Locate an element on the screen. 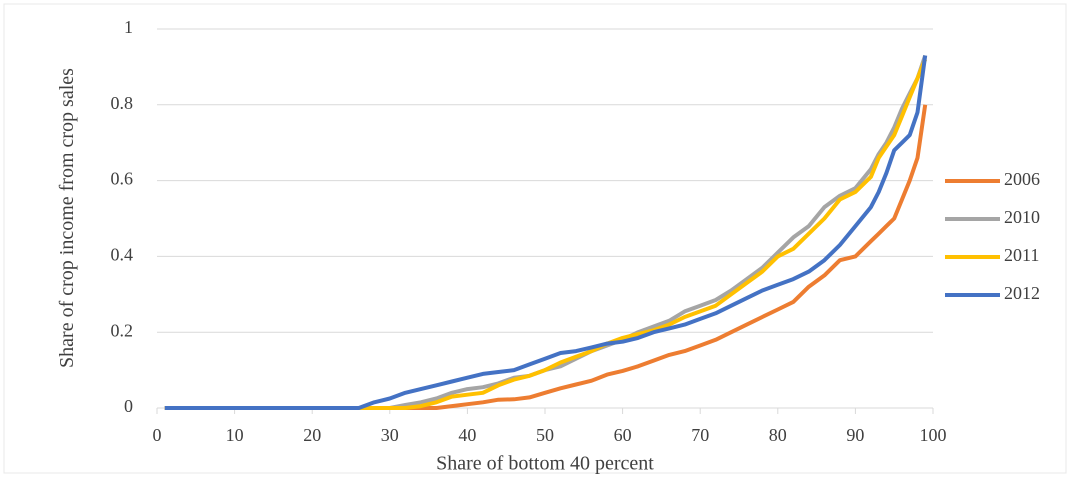  x-tick-label: 60 is located at coordinates (623, 435).